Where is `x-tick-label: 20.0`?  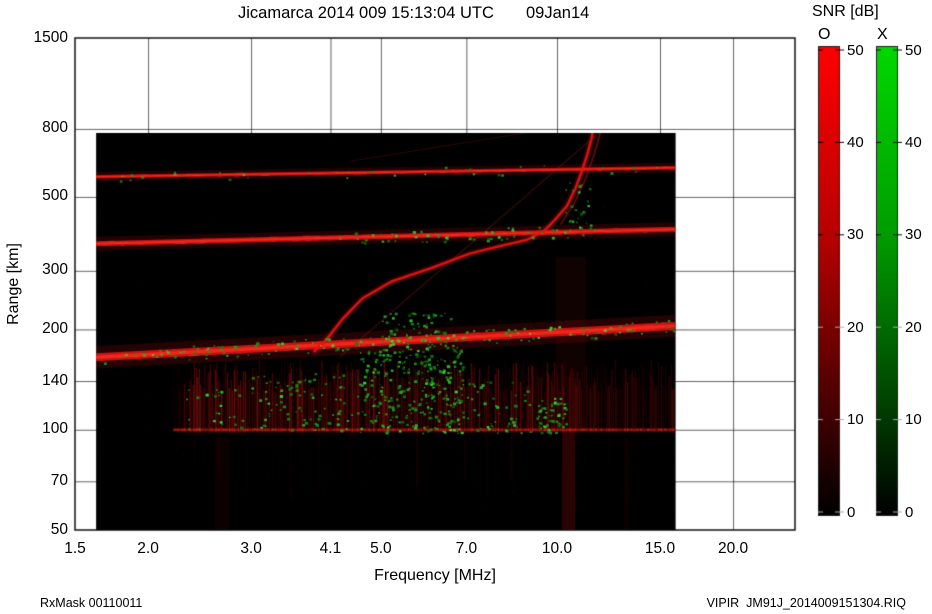 x-tick-label: 20.0 is located at coordinates (733, 548).